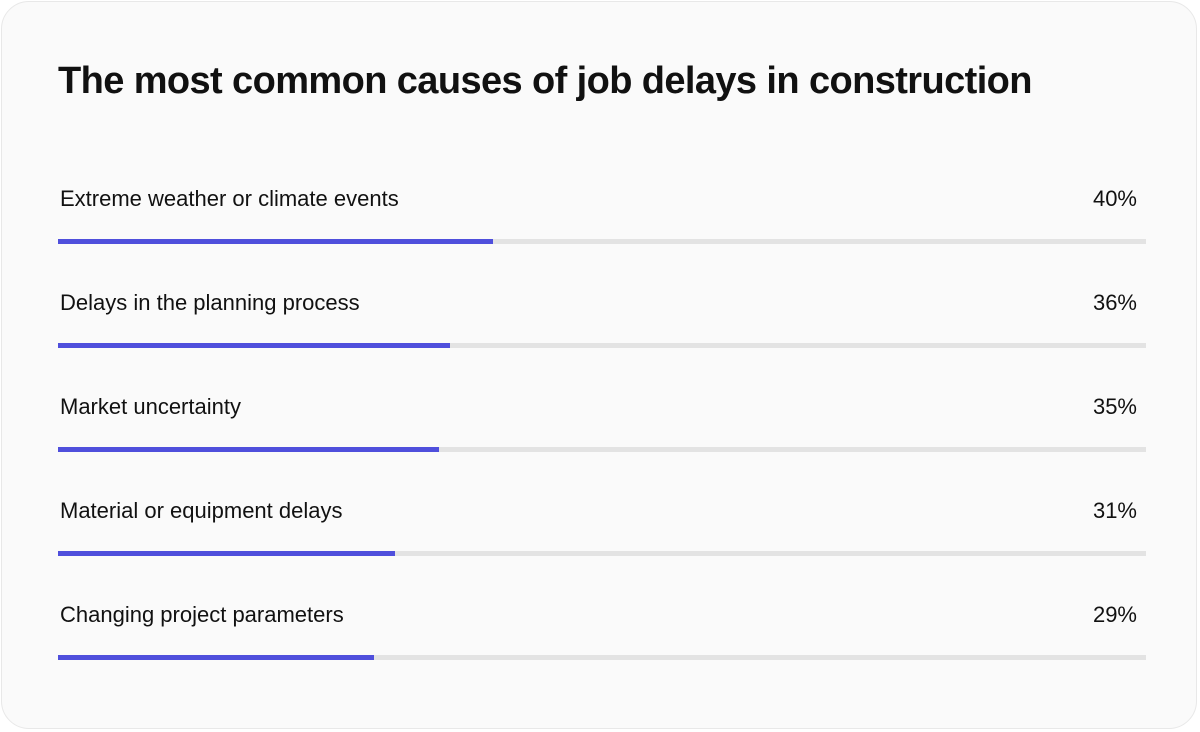  Describe the element at coordinates (1114, 510) in the screenshot. I see `bar-value-label: 31%` at that location.